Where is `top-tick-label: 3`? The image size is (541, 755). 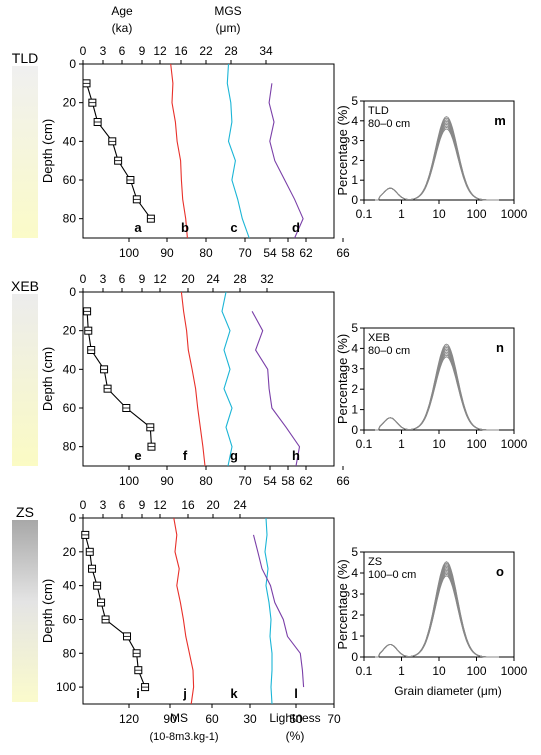
top-tick-label: 3 is located at coordinates (103, 505).